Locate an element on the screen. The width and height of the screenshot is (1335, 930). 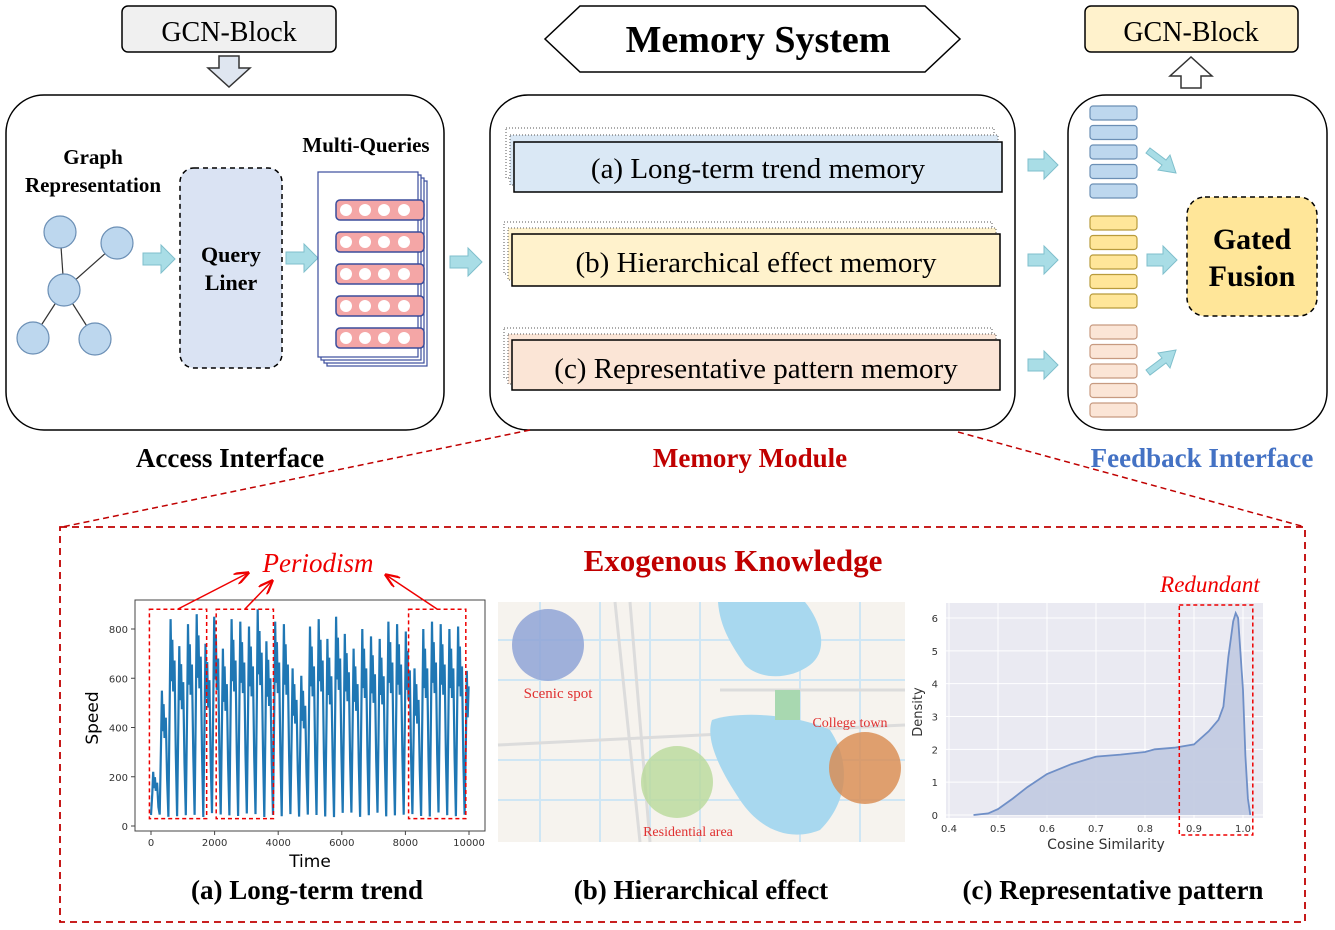
multi-queries-stack is located at coordinates (372, 269).